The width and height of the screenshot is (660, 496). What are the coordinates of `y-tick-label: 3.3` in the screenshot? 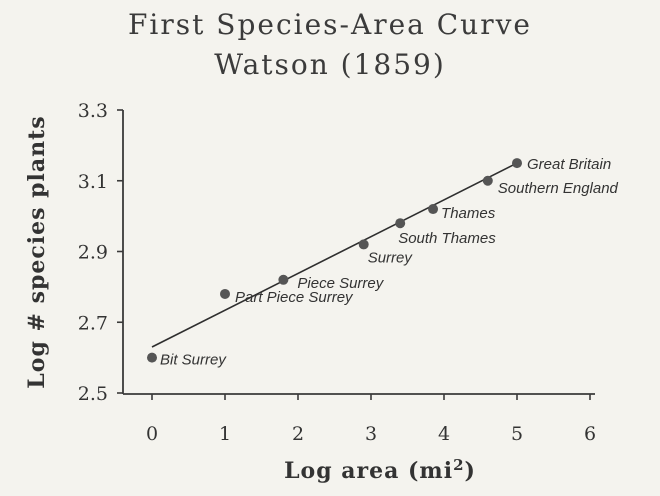 It's located at (93, 111).